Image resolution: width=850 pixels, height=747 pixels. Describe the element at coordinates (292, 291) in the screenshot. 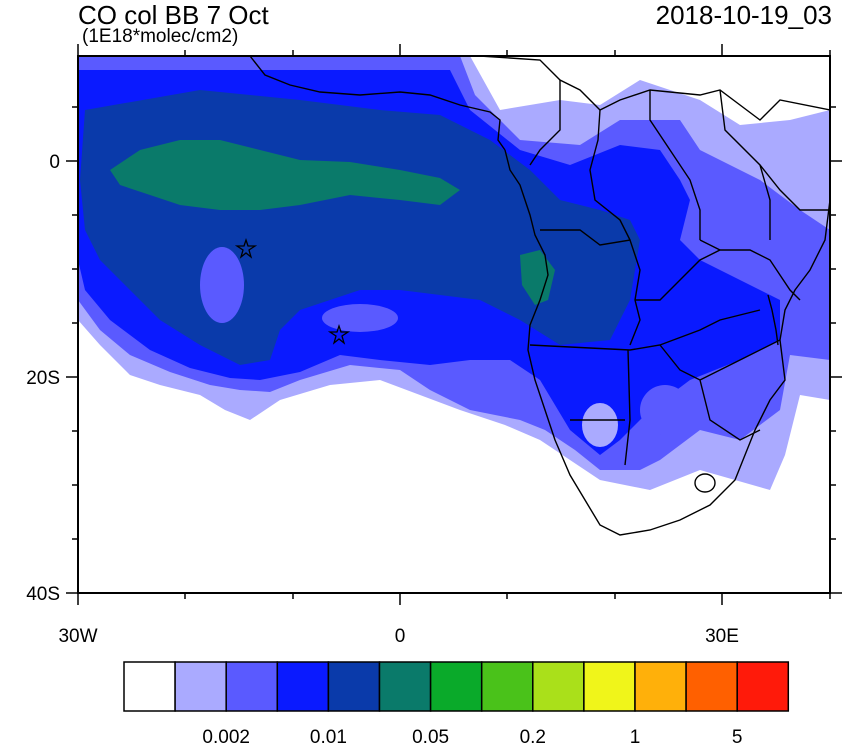

I see `site-markers` at that location.